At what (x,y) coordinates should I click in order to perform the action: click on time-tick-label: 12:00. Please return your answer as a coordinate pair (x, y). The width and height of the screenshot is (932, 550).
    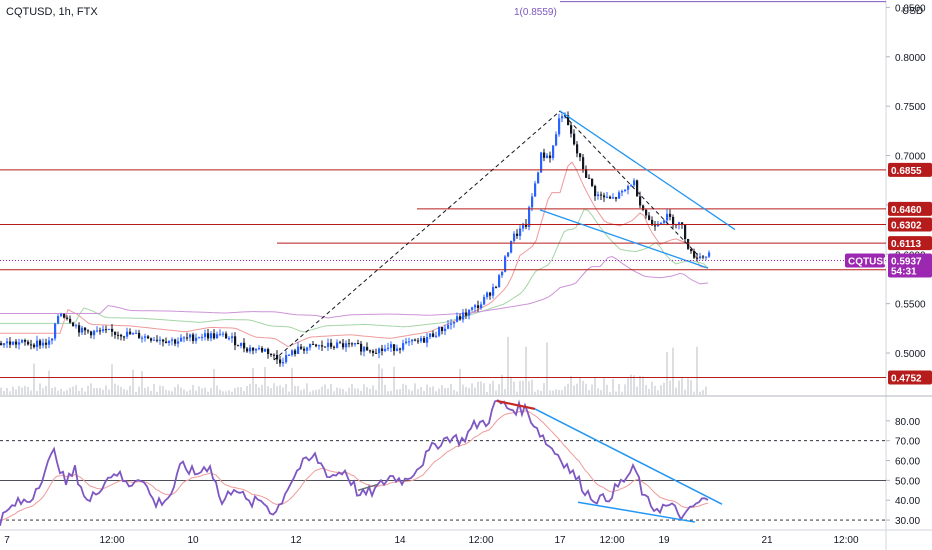
    Looking at the image, I should click on (480, 540).